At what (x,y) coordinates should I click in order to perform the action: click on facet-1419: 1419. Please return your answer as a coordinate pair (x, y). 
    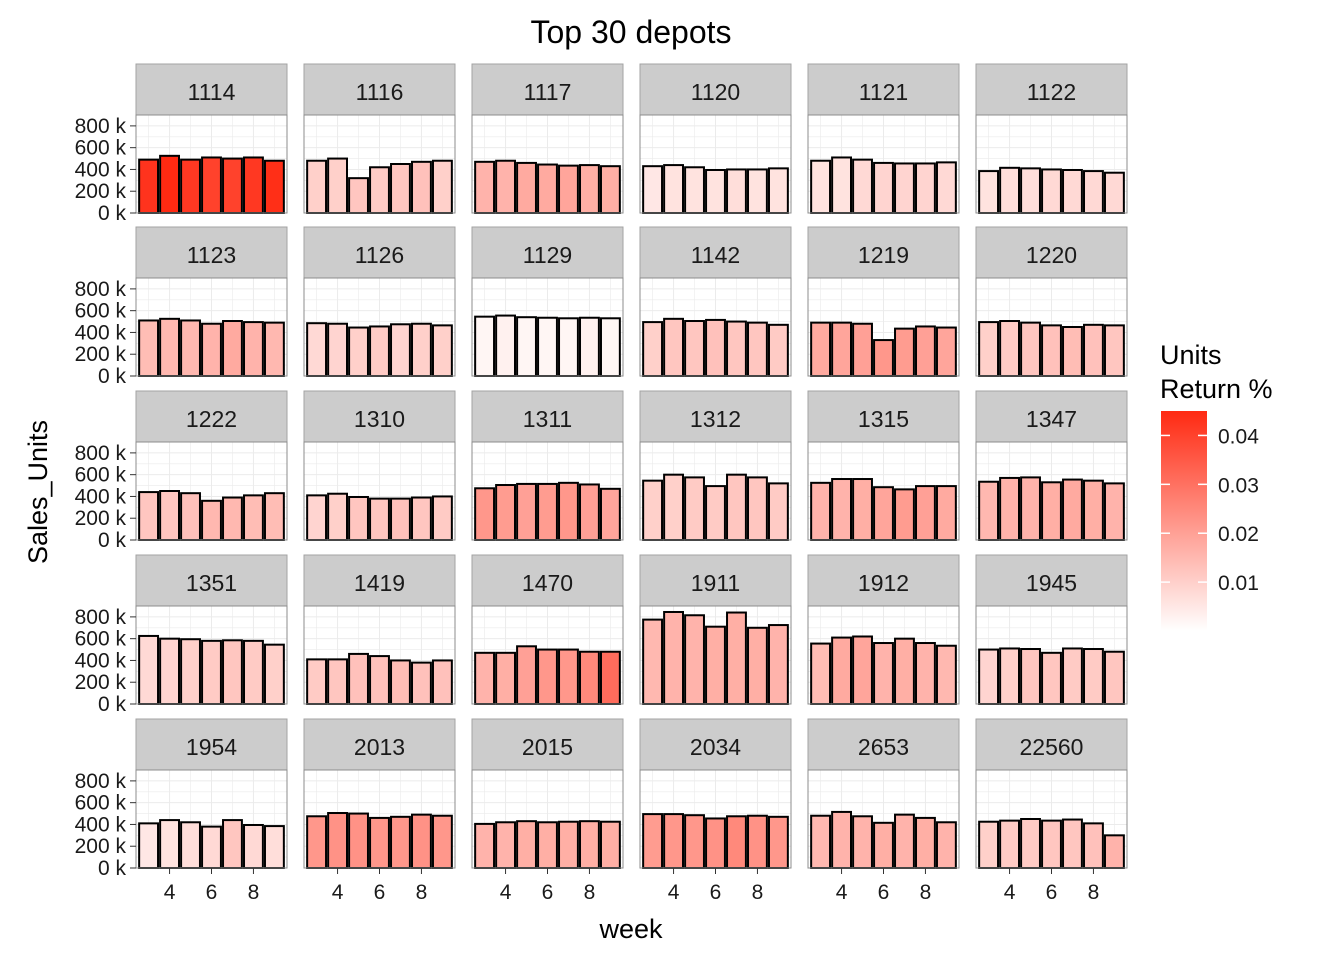
    Looking at the image, I should click on (379, 630).